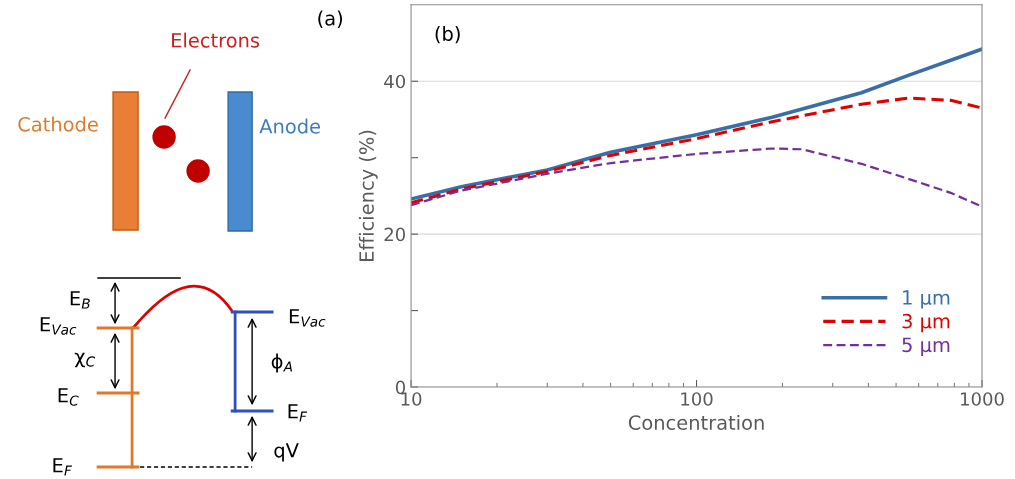 The image size is (1015, 479). Describe the element at coordinates (330, 19) in the screenshot. I see `text: (a)` at that location.